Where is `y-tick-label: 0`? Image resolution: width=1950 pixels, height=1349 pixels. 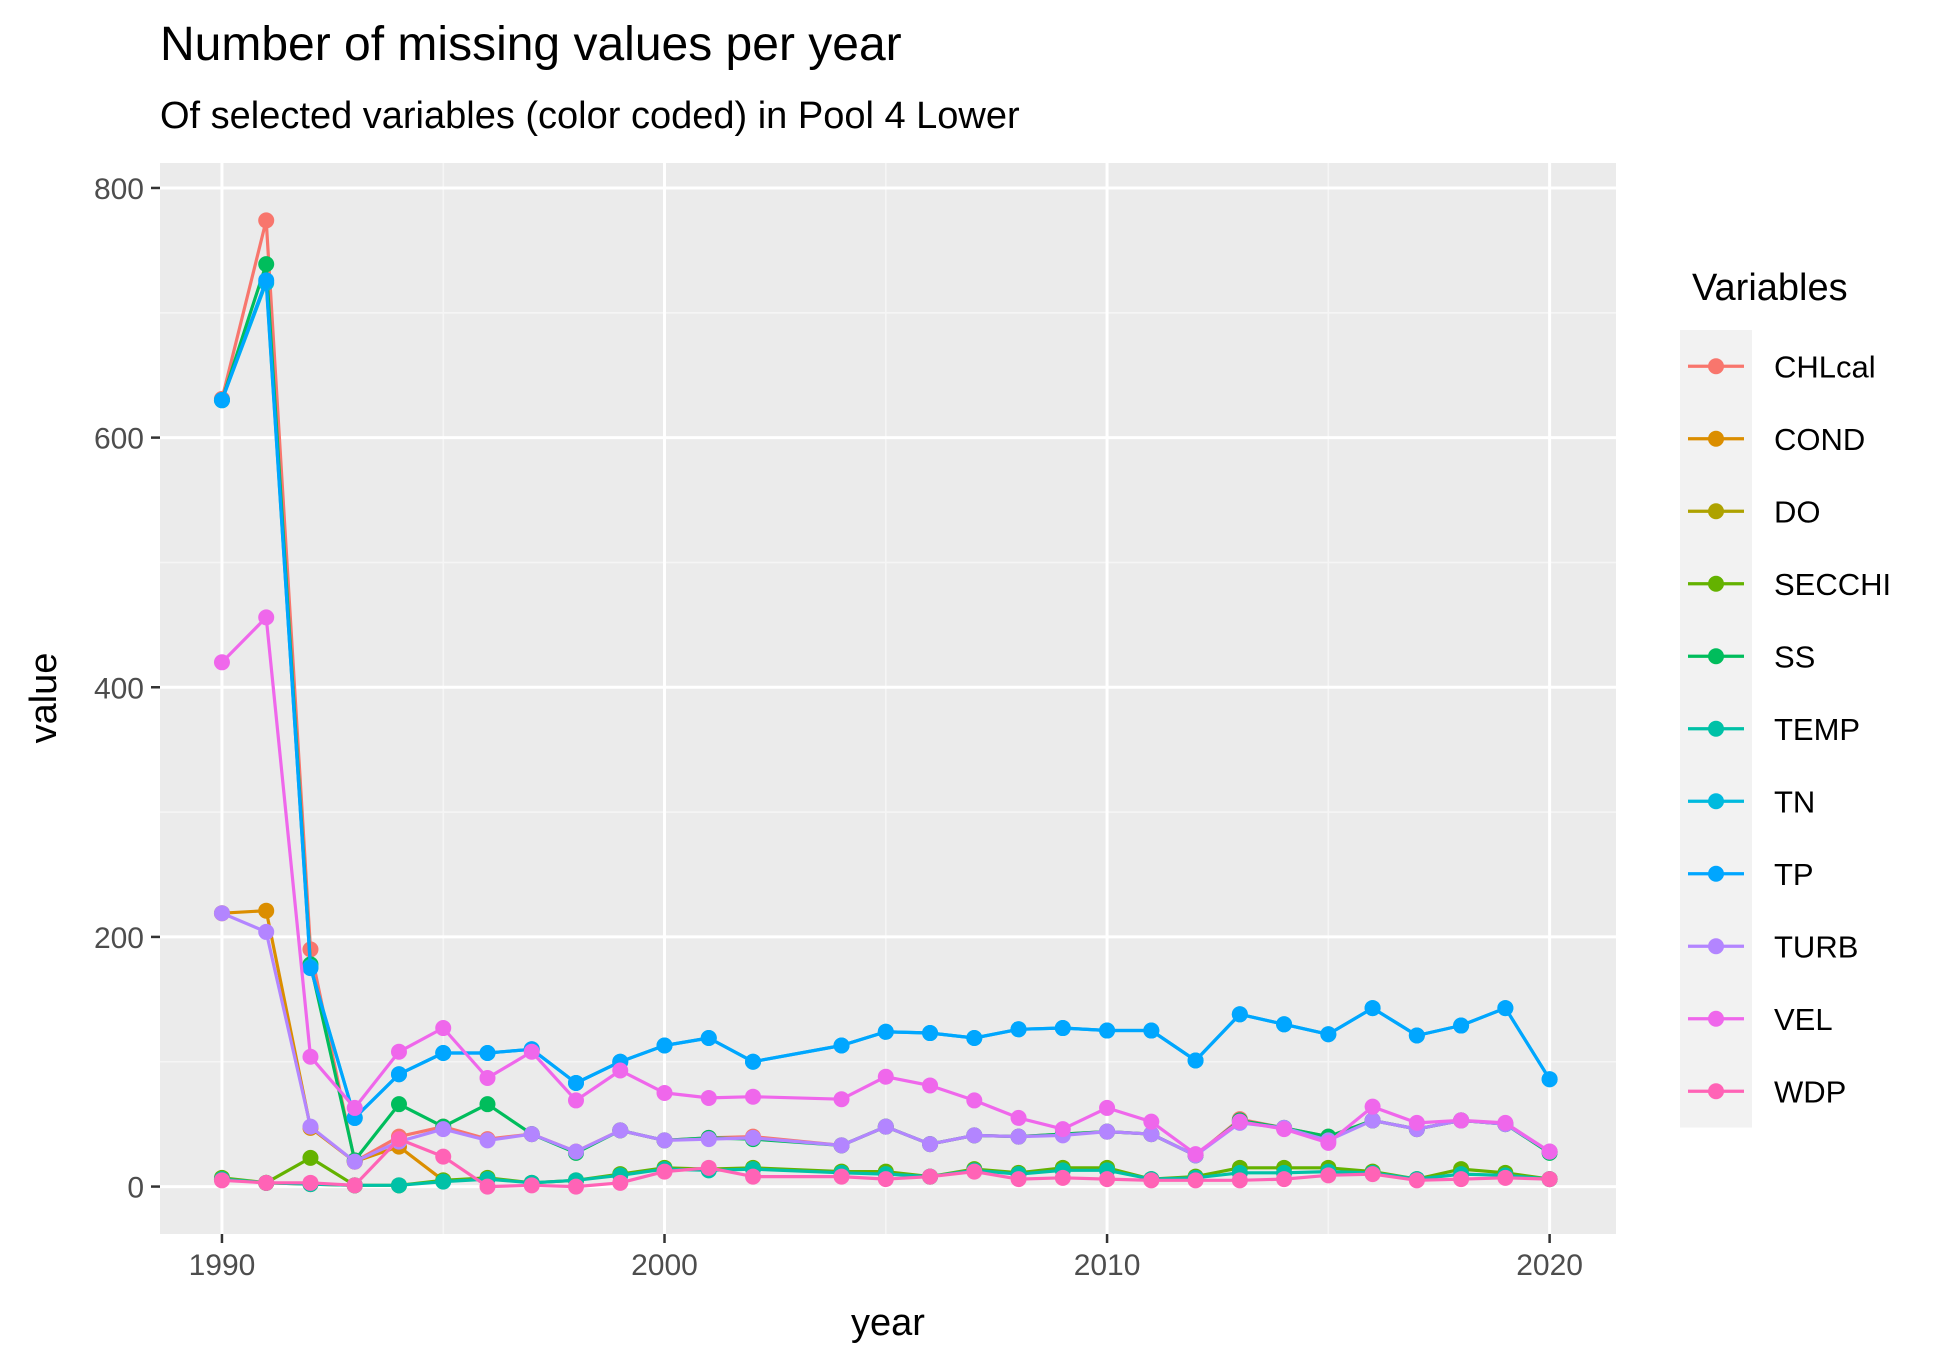
y-tick-label: 0 is located at coordinates (135, 1188).